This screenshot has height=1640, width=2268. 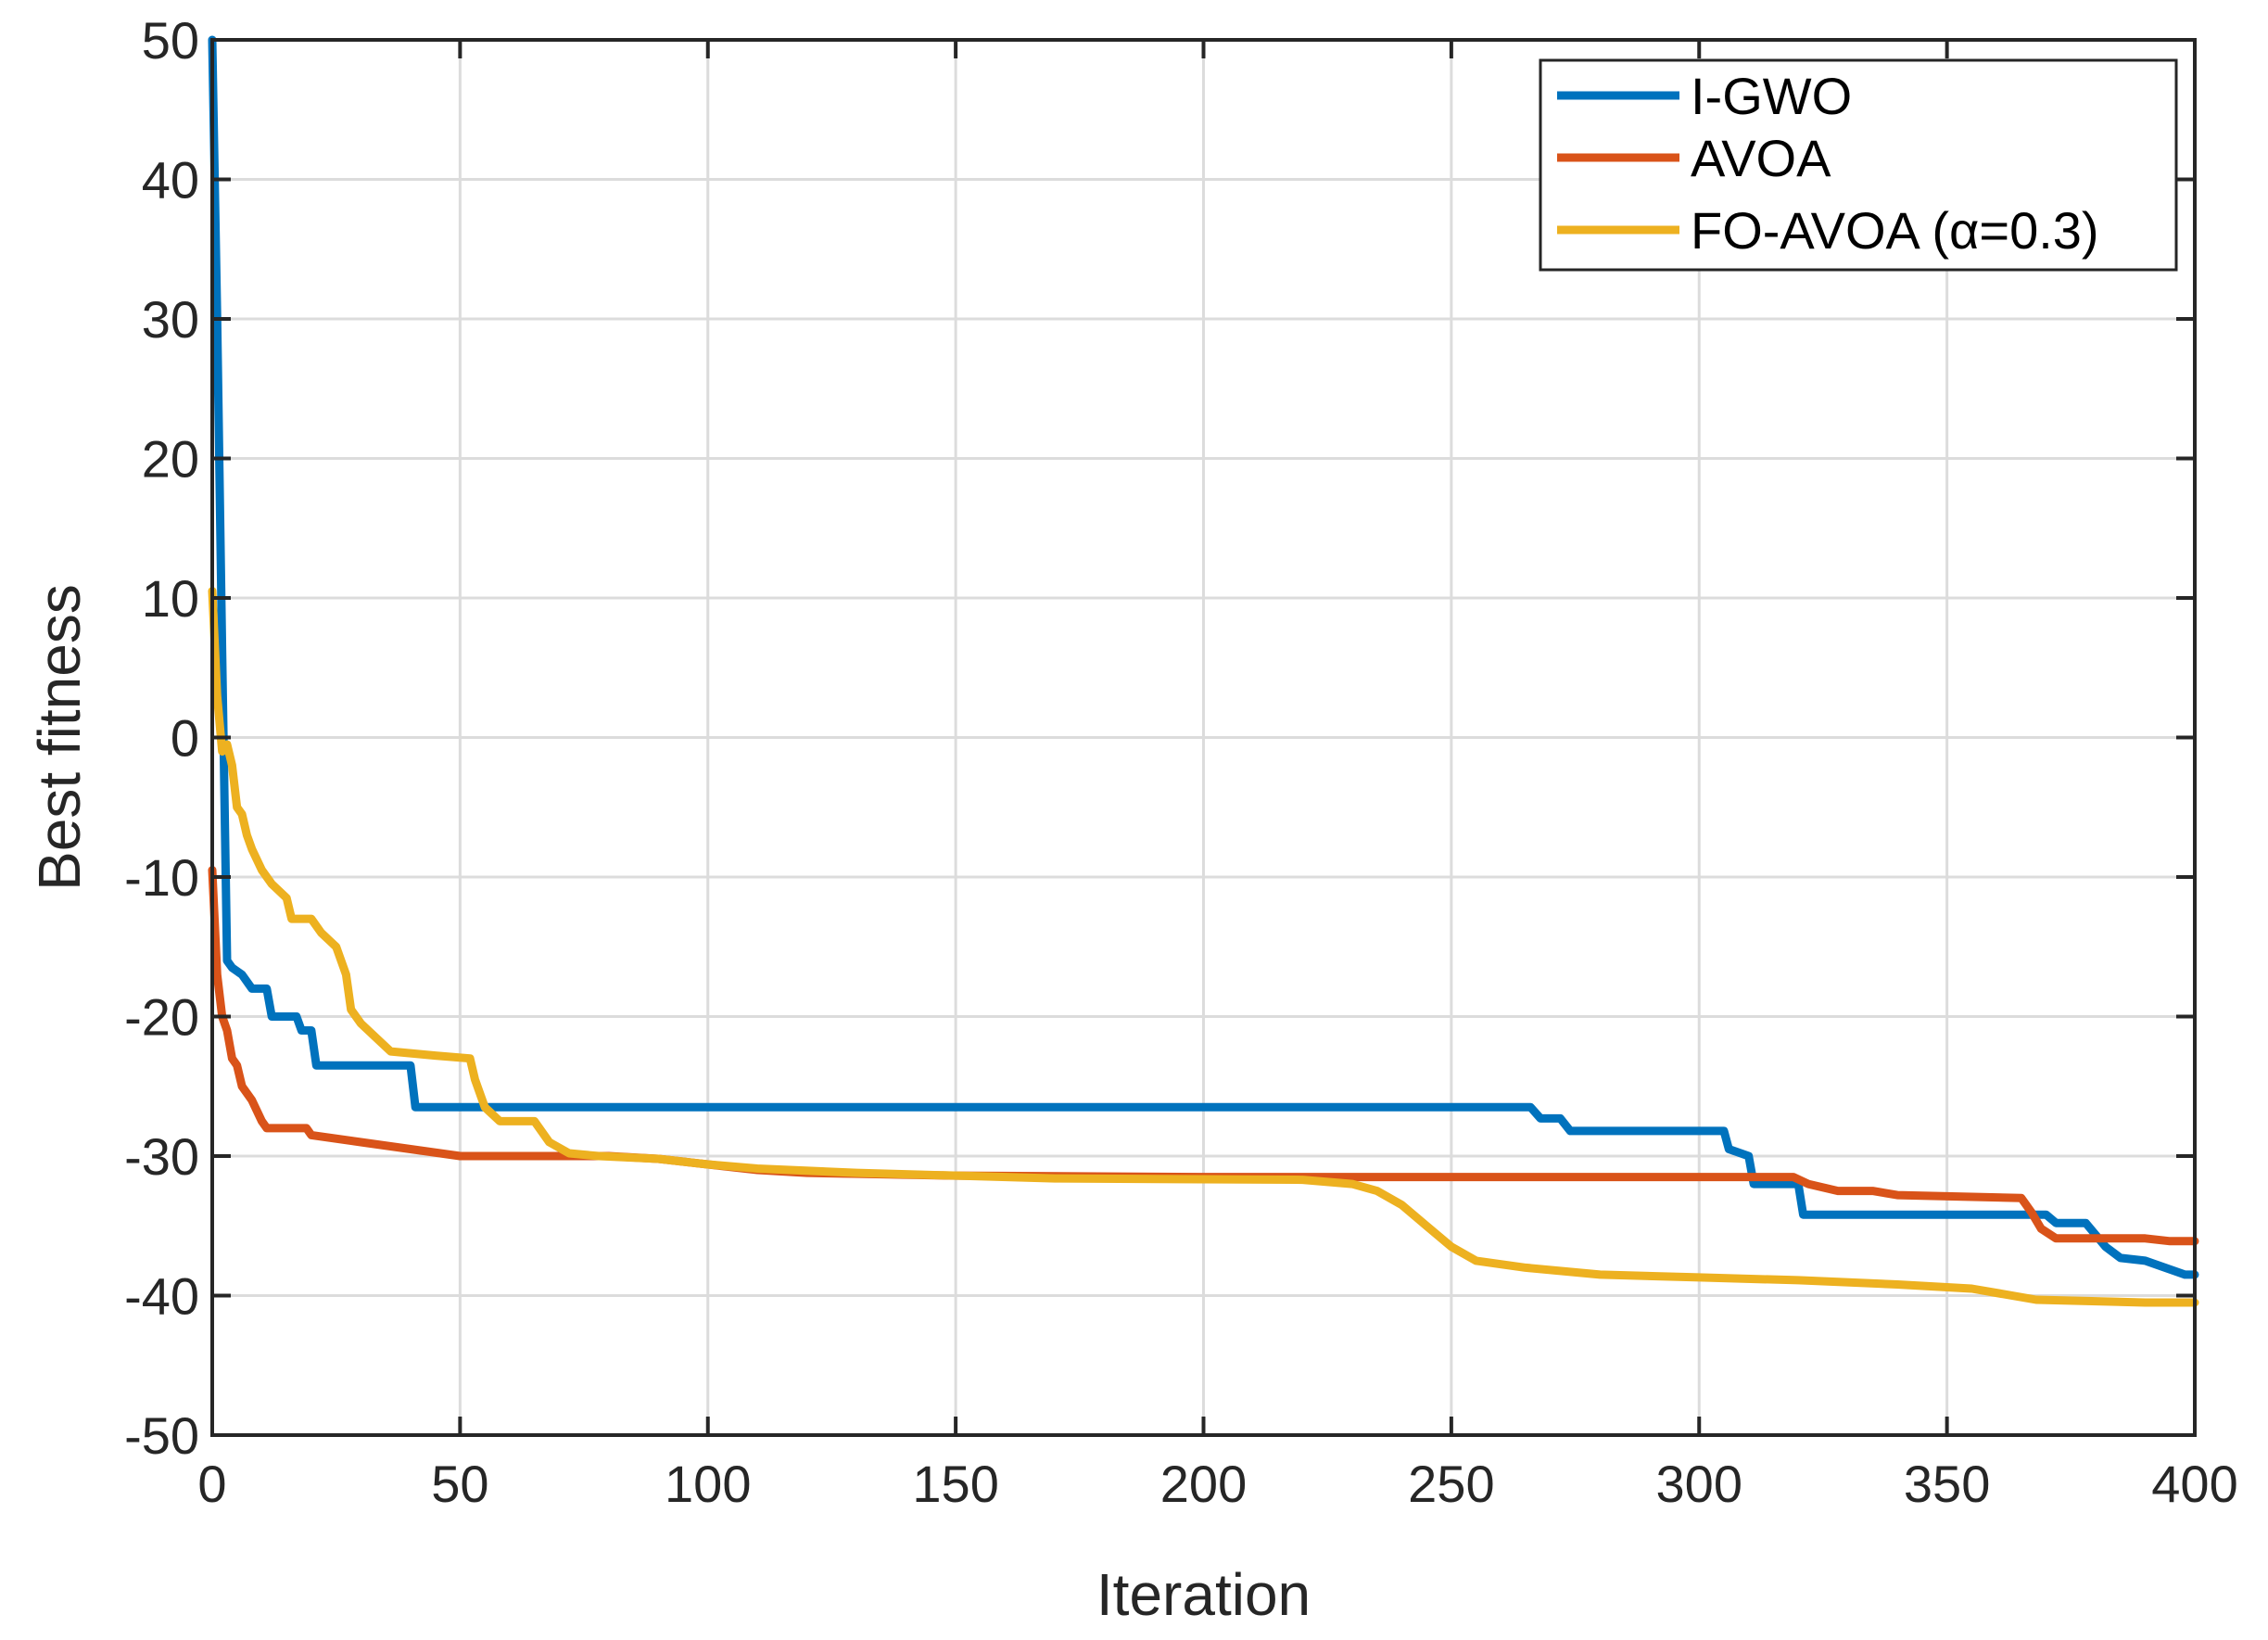 I want to click on x-tick-label: 300, so click(x=1699, y=1484).